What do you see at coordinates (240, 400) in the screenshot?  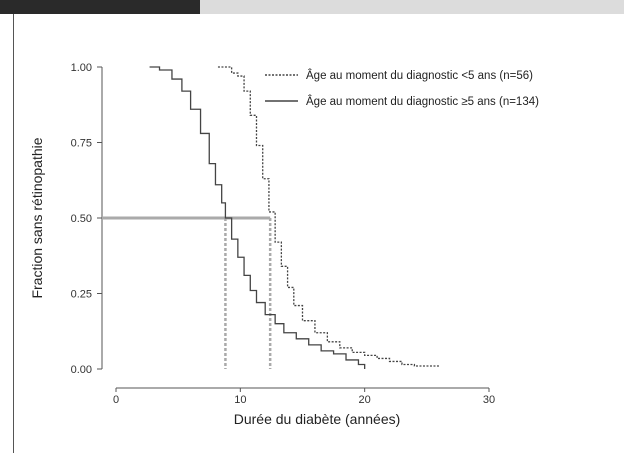 I see `x-tick-label-10: 10` at bounding box center [240, 400].